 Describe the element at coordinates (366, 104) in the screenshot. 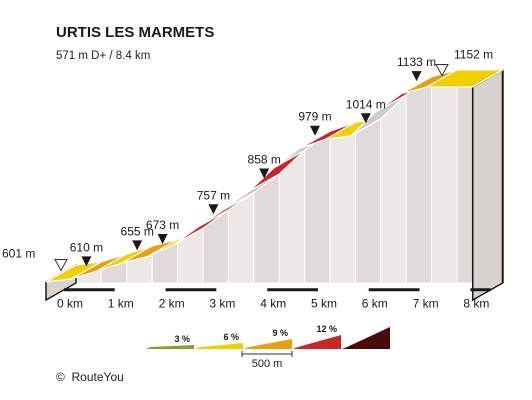

I see `elevation-label: 1014 m` at that location.